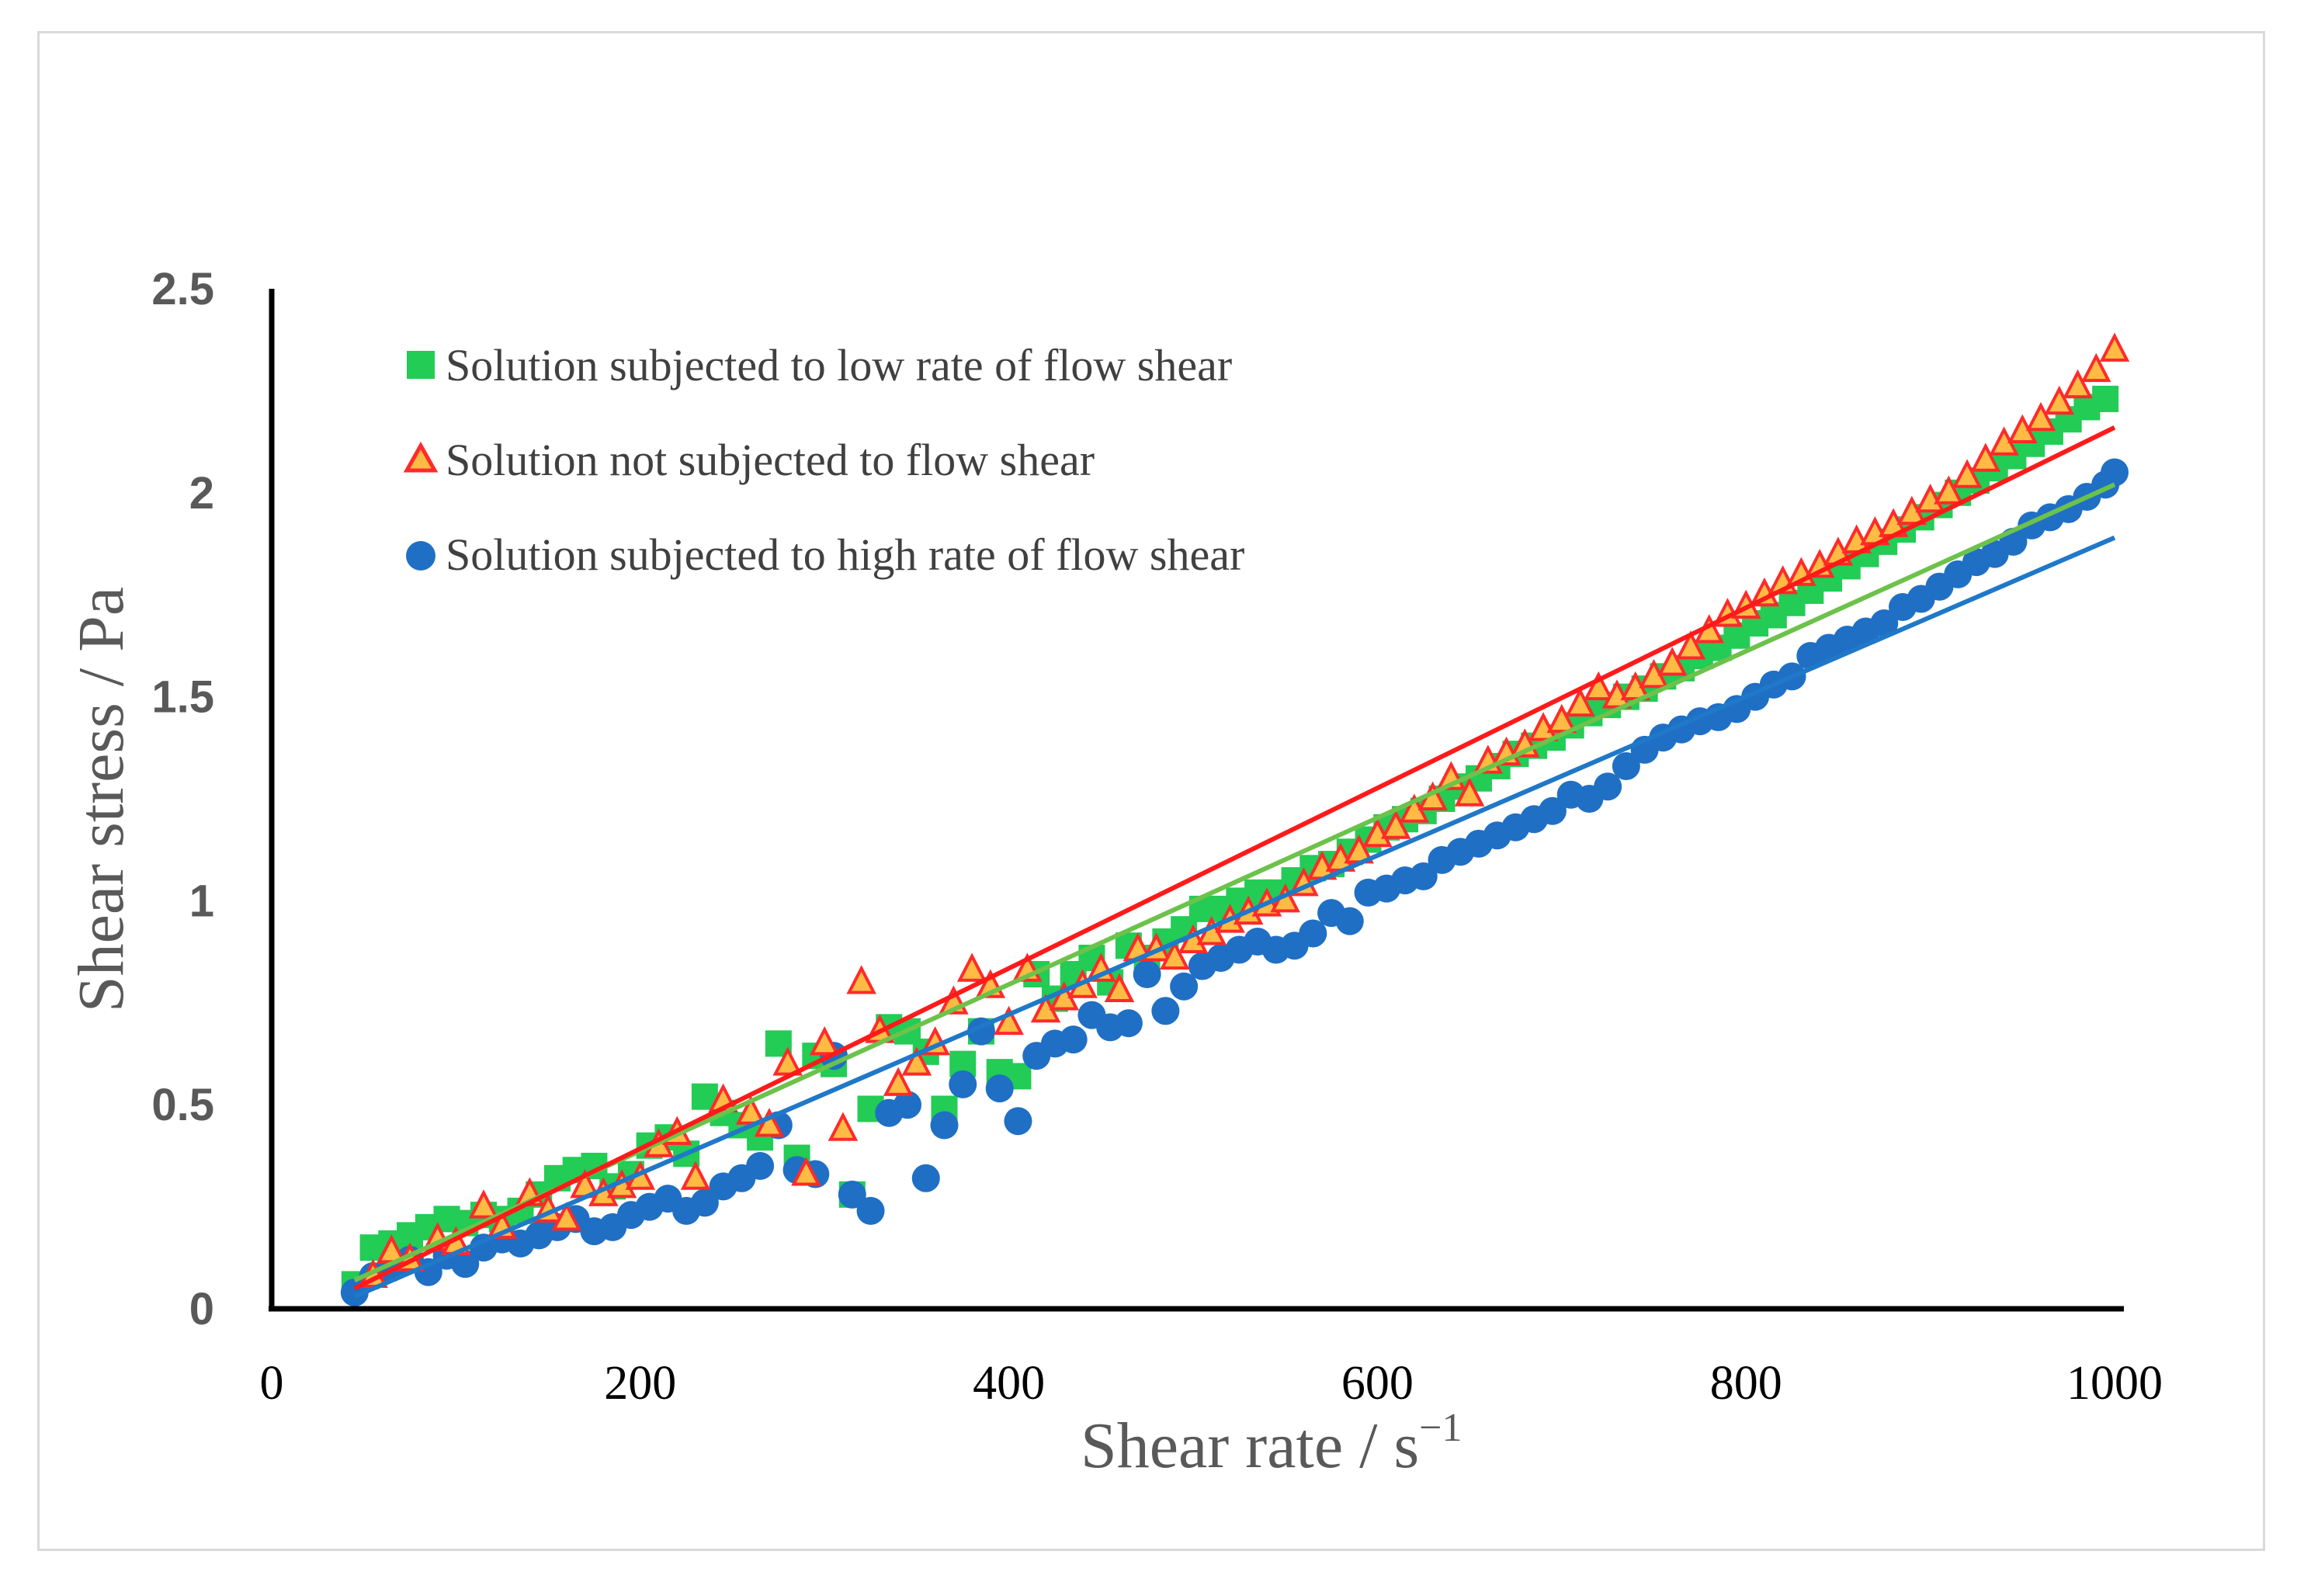 The height and width of the screenshot is (1596, 2297). What do you see at coordinates (272, 1383) in the screenshot?
I see `x-tick-label: 0` at bounding box center [272, 1383].